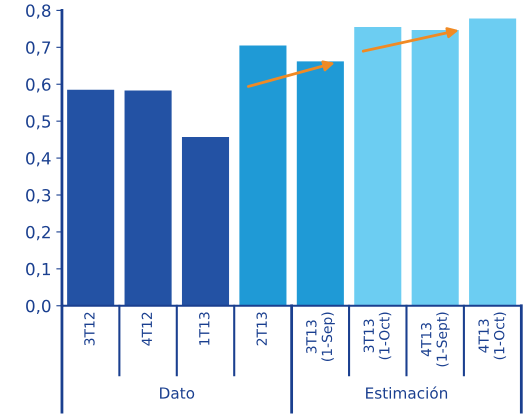 The width and height of the screenshot is (525, 416). I want to click on y-tick-label: 0,0, so click(38, 307).